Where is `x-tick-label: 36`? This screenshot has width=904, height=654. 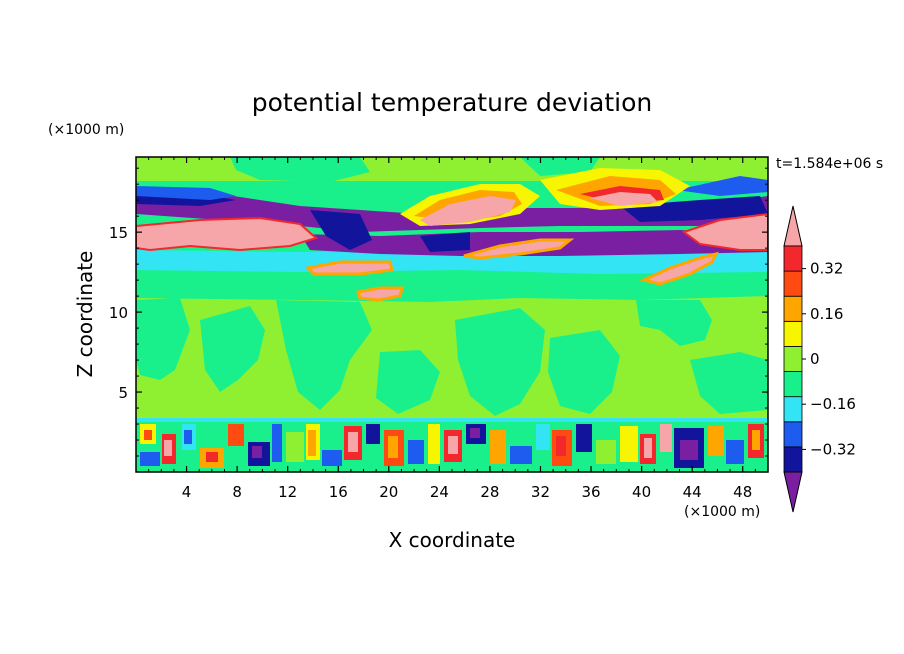 x-tick-label: 36 is located at coordinates (590, 492).